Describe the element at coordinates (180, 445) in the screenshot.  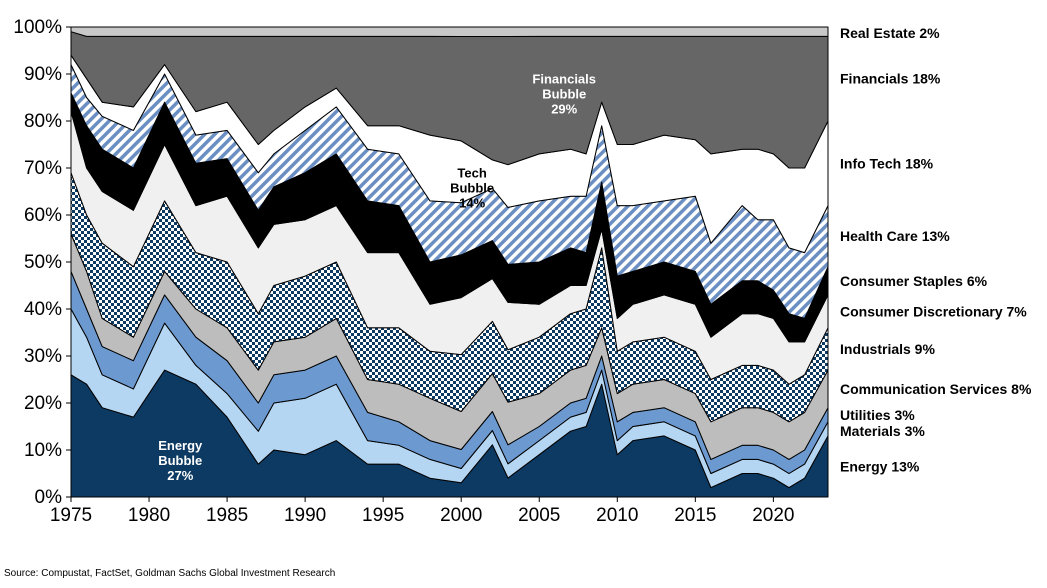
I see `annotation-line: Energy` at that location.